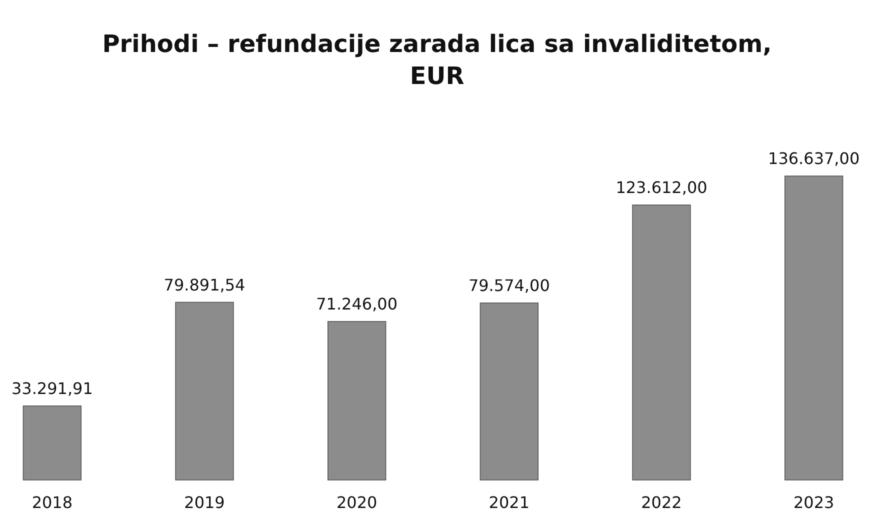 The image size is (875, 522). I want to click on x-tick-label: 2019, so click(204, 502).